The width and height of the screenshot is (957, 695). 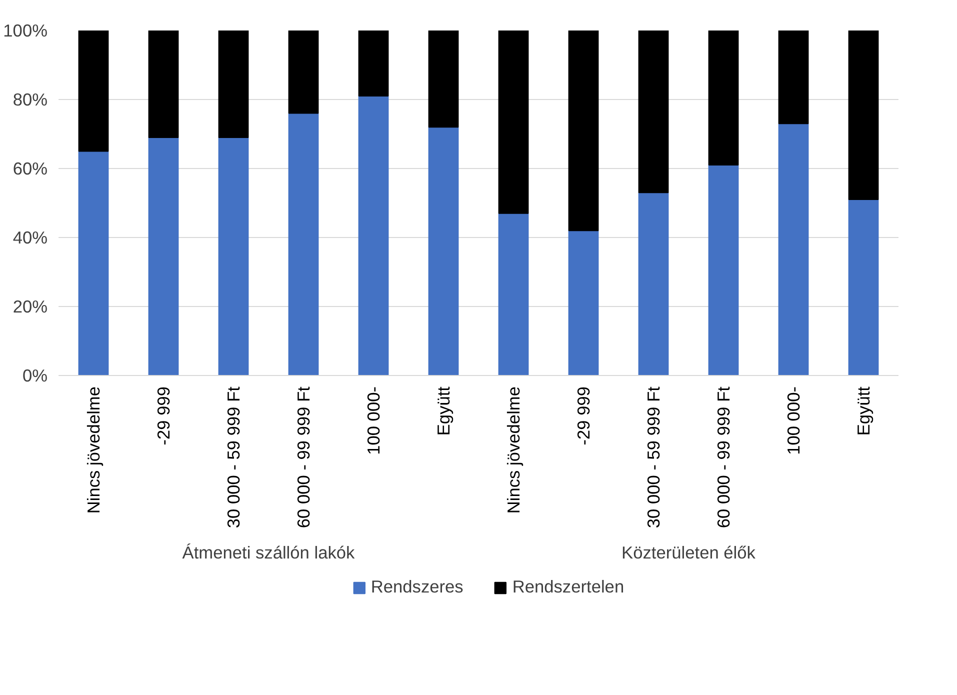 What do you see at coordinates (25, 30) in the screenshot?
I see `y-tick-label: 100%` at bounding box center [25, 30].